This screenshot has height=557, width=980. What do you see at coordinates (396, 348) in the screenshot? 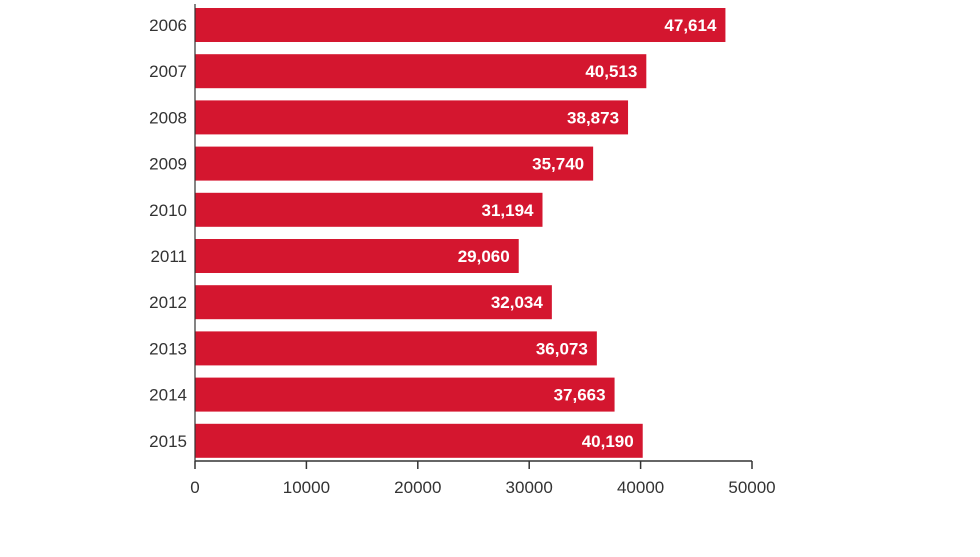
I see `bar-2013` at bounding box center [396, 348].